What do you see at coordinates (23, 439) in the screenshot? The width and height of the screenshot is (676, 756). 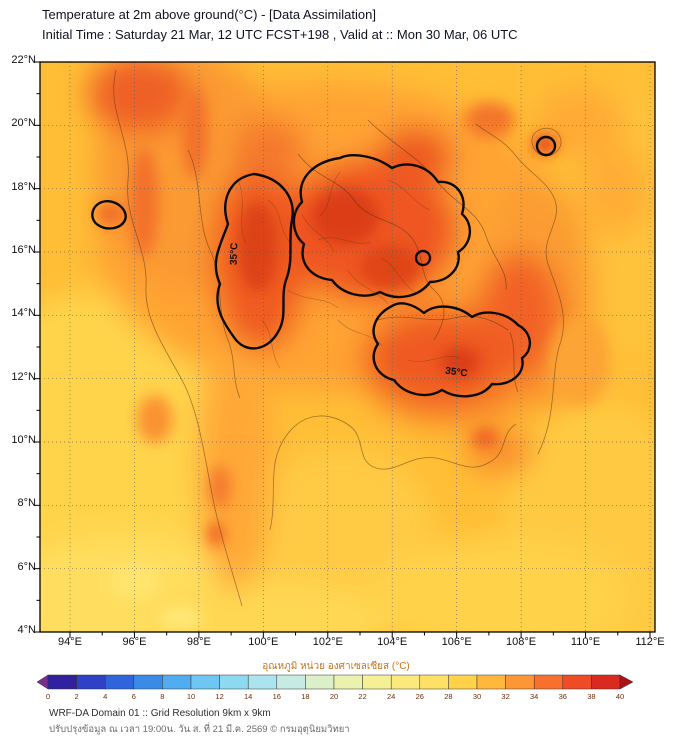 I see `lat-tick-label: 10°N` at bounding box center [23, 439].